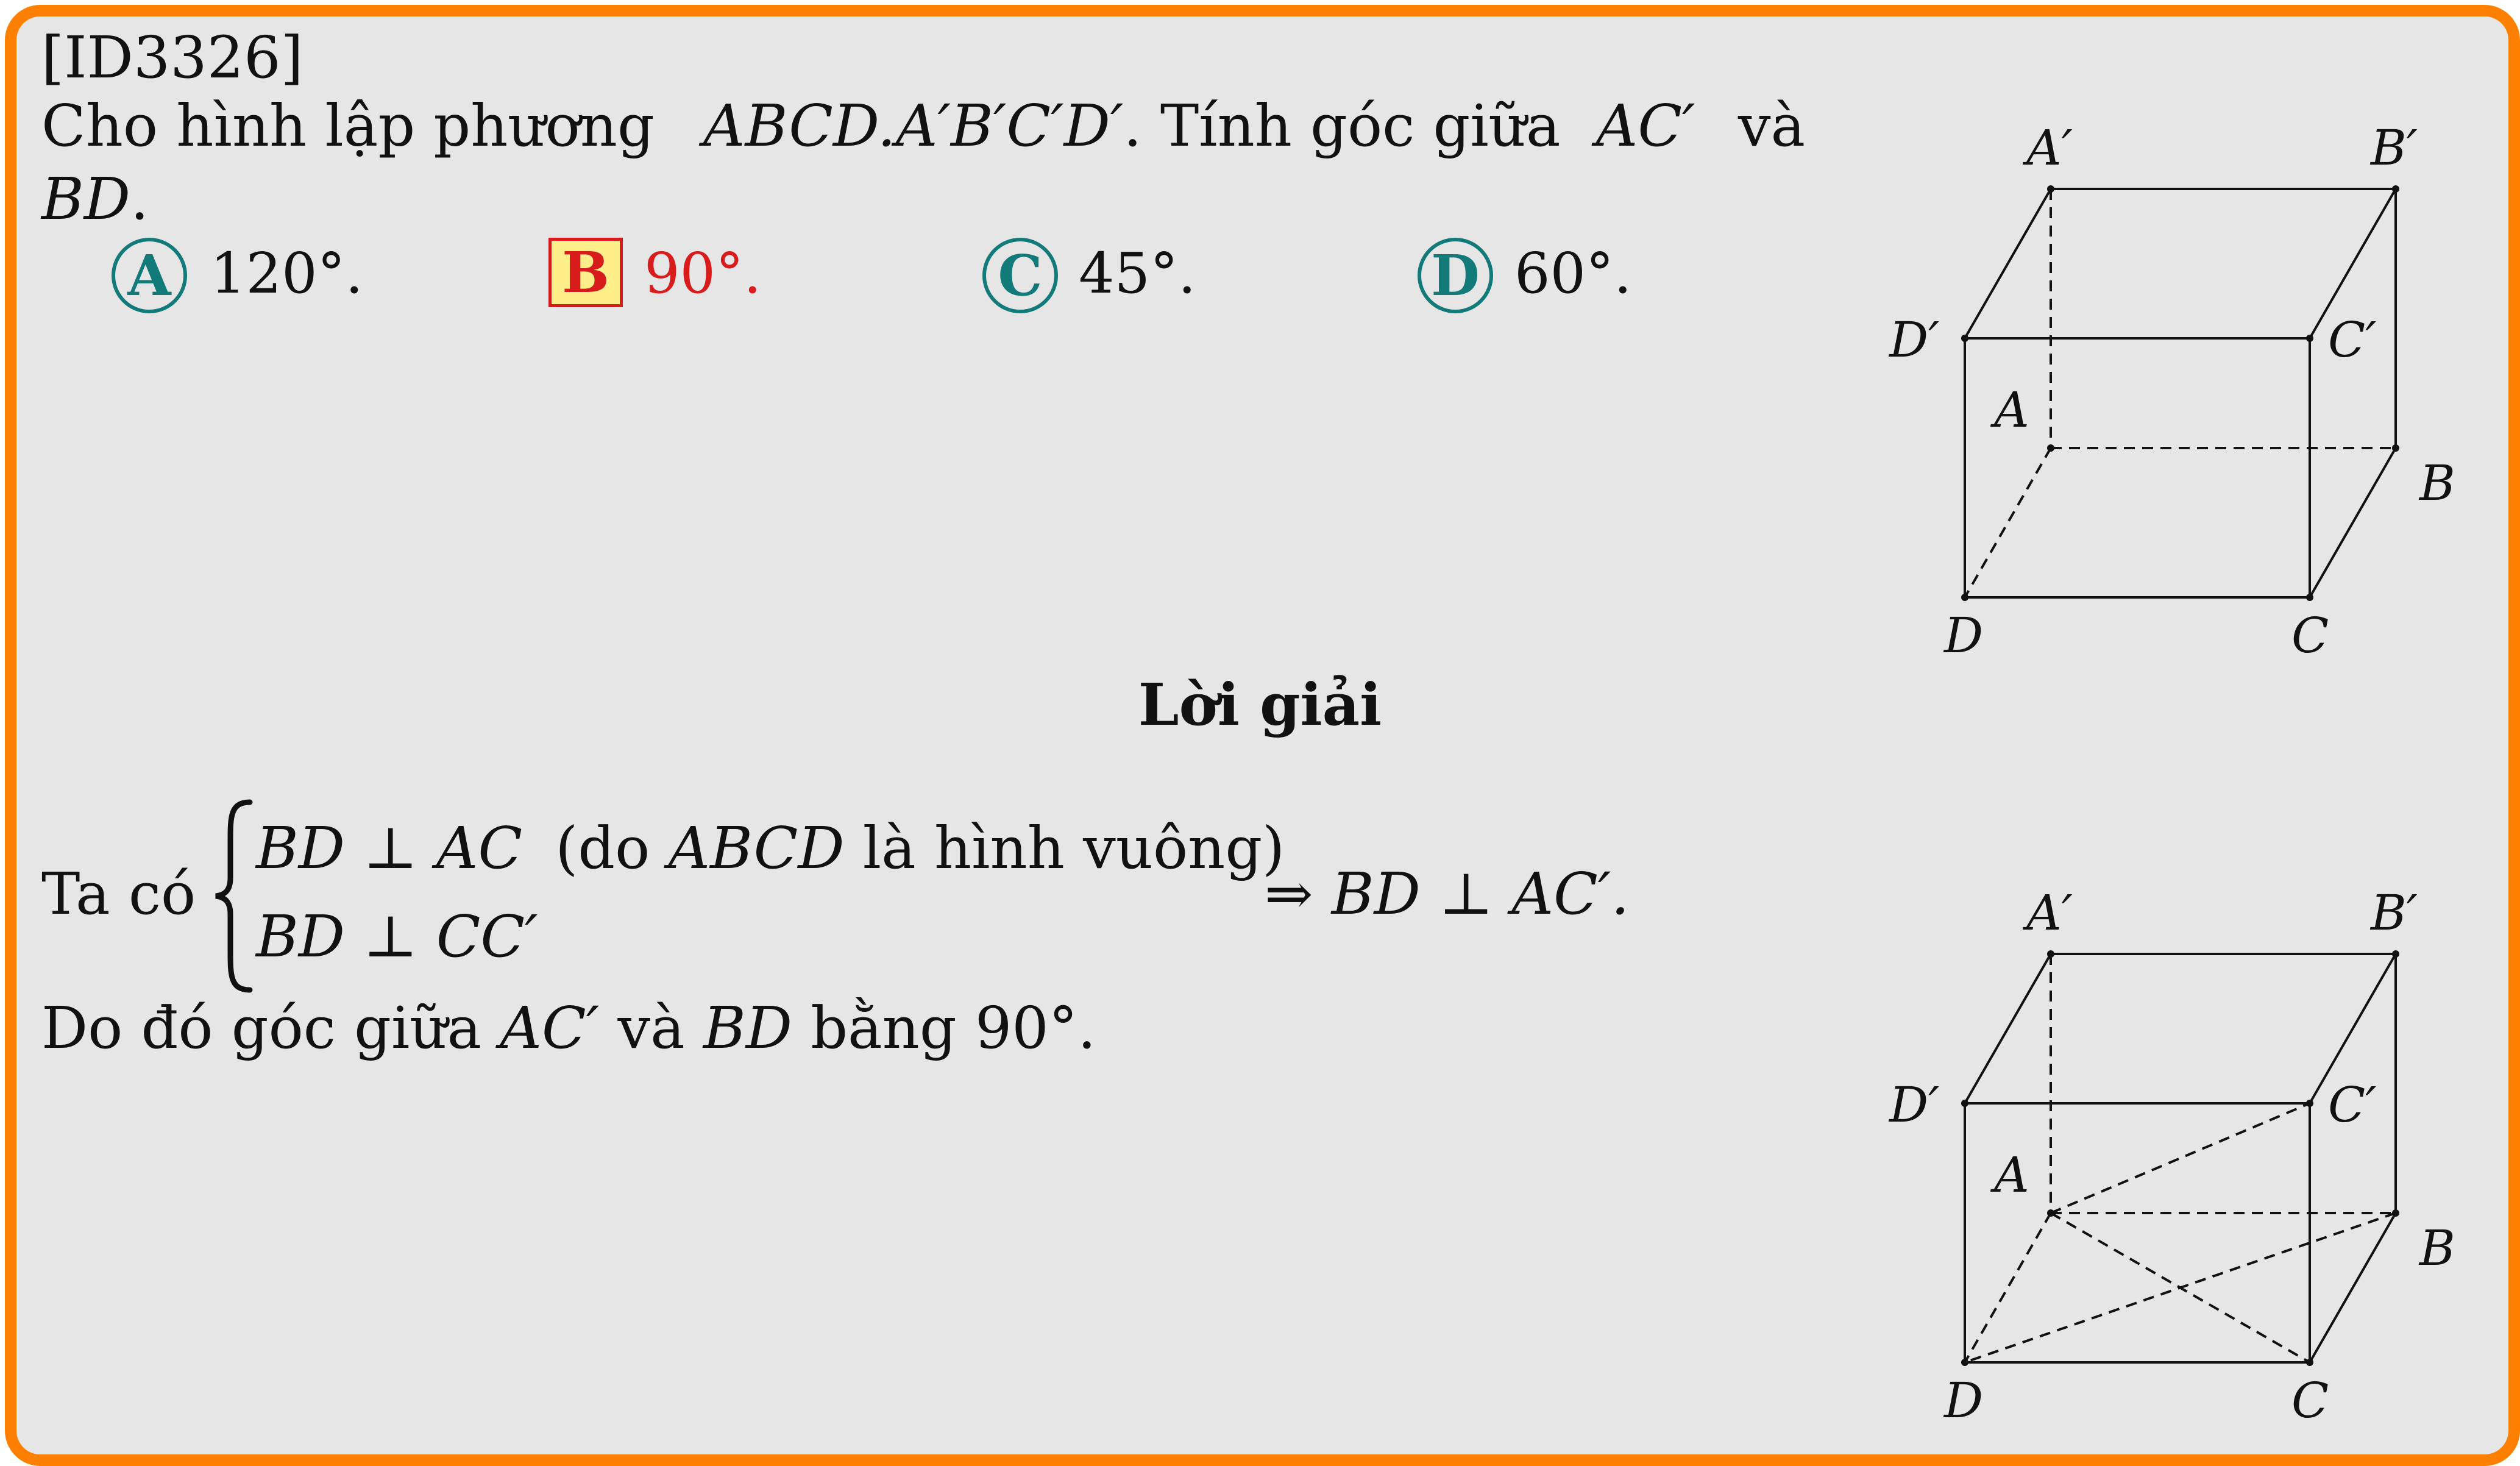  What do you see at coordinates (119, 895) in the screenshot?
I see `solution-prefix: Ta có` at bounding box center [119, 895].